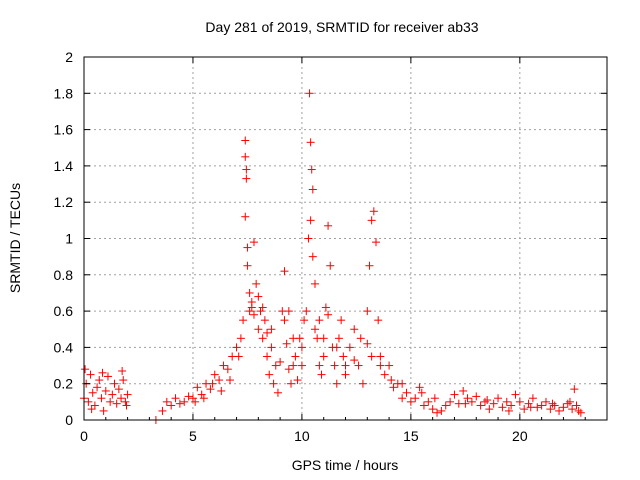  I want to click on y-tick-label: 0.2, so click(64, 384).